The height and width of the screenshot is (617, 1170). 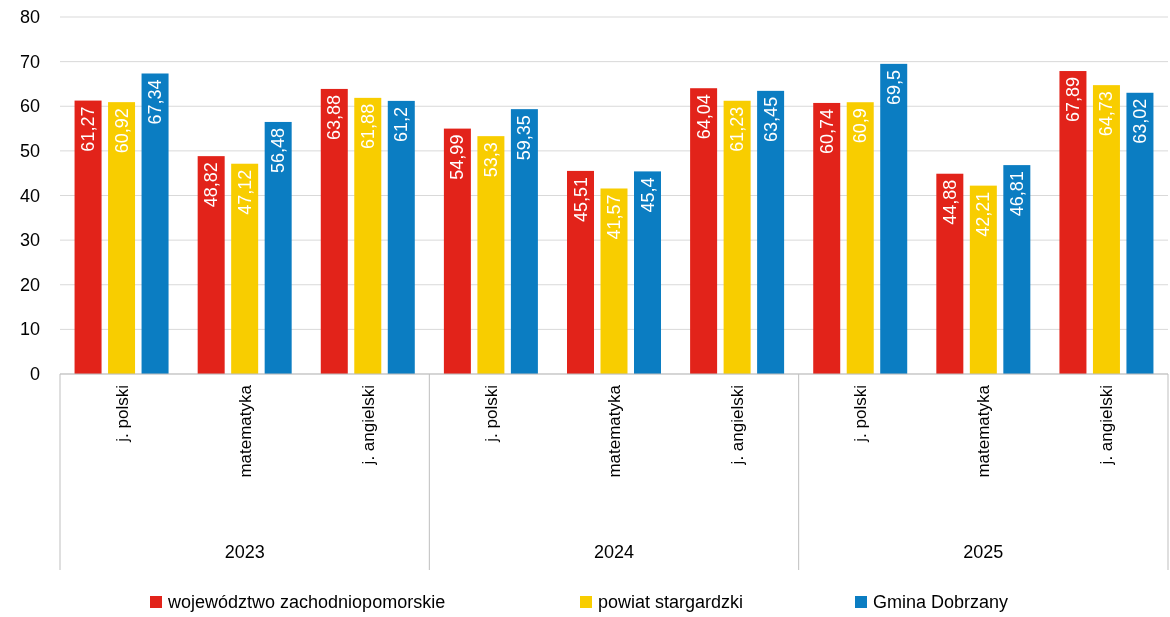 I want to click on text: 2025, so click(x=983, y=552).